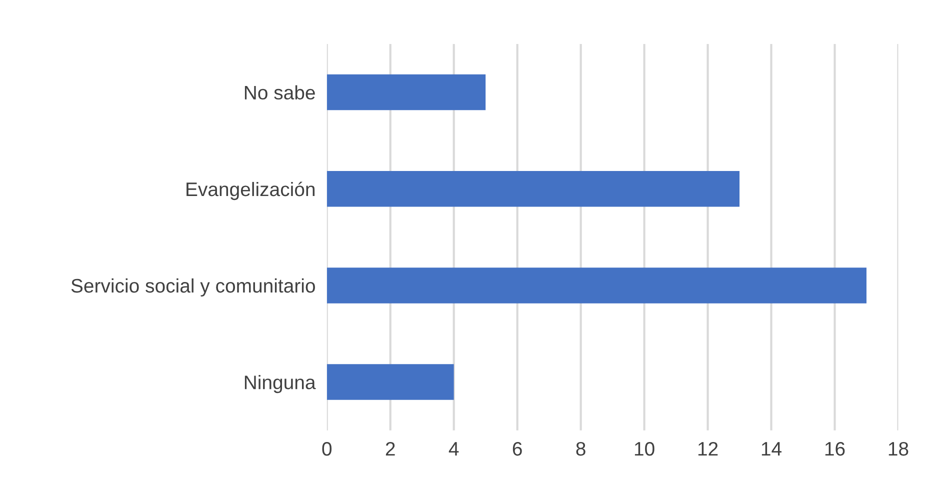 The width and height of the screenshot is (926, 489). Describe the element at coordinates (644, 449) in the screenshot. I see `x-tick-label: 10` at that location.